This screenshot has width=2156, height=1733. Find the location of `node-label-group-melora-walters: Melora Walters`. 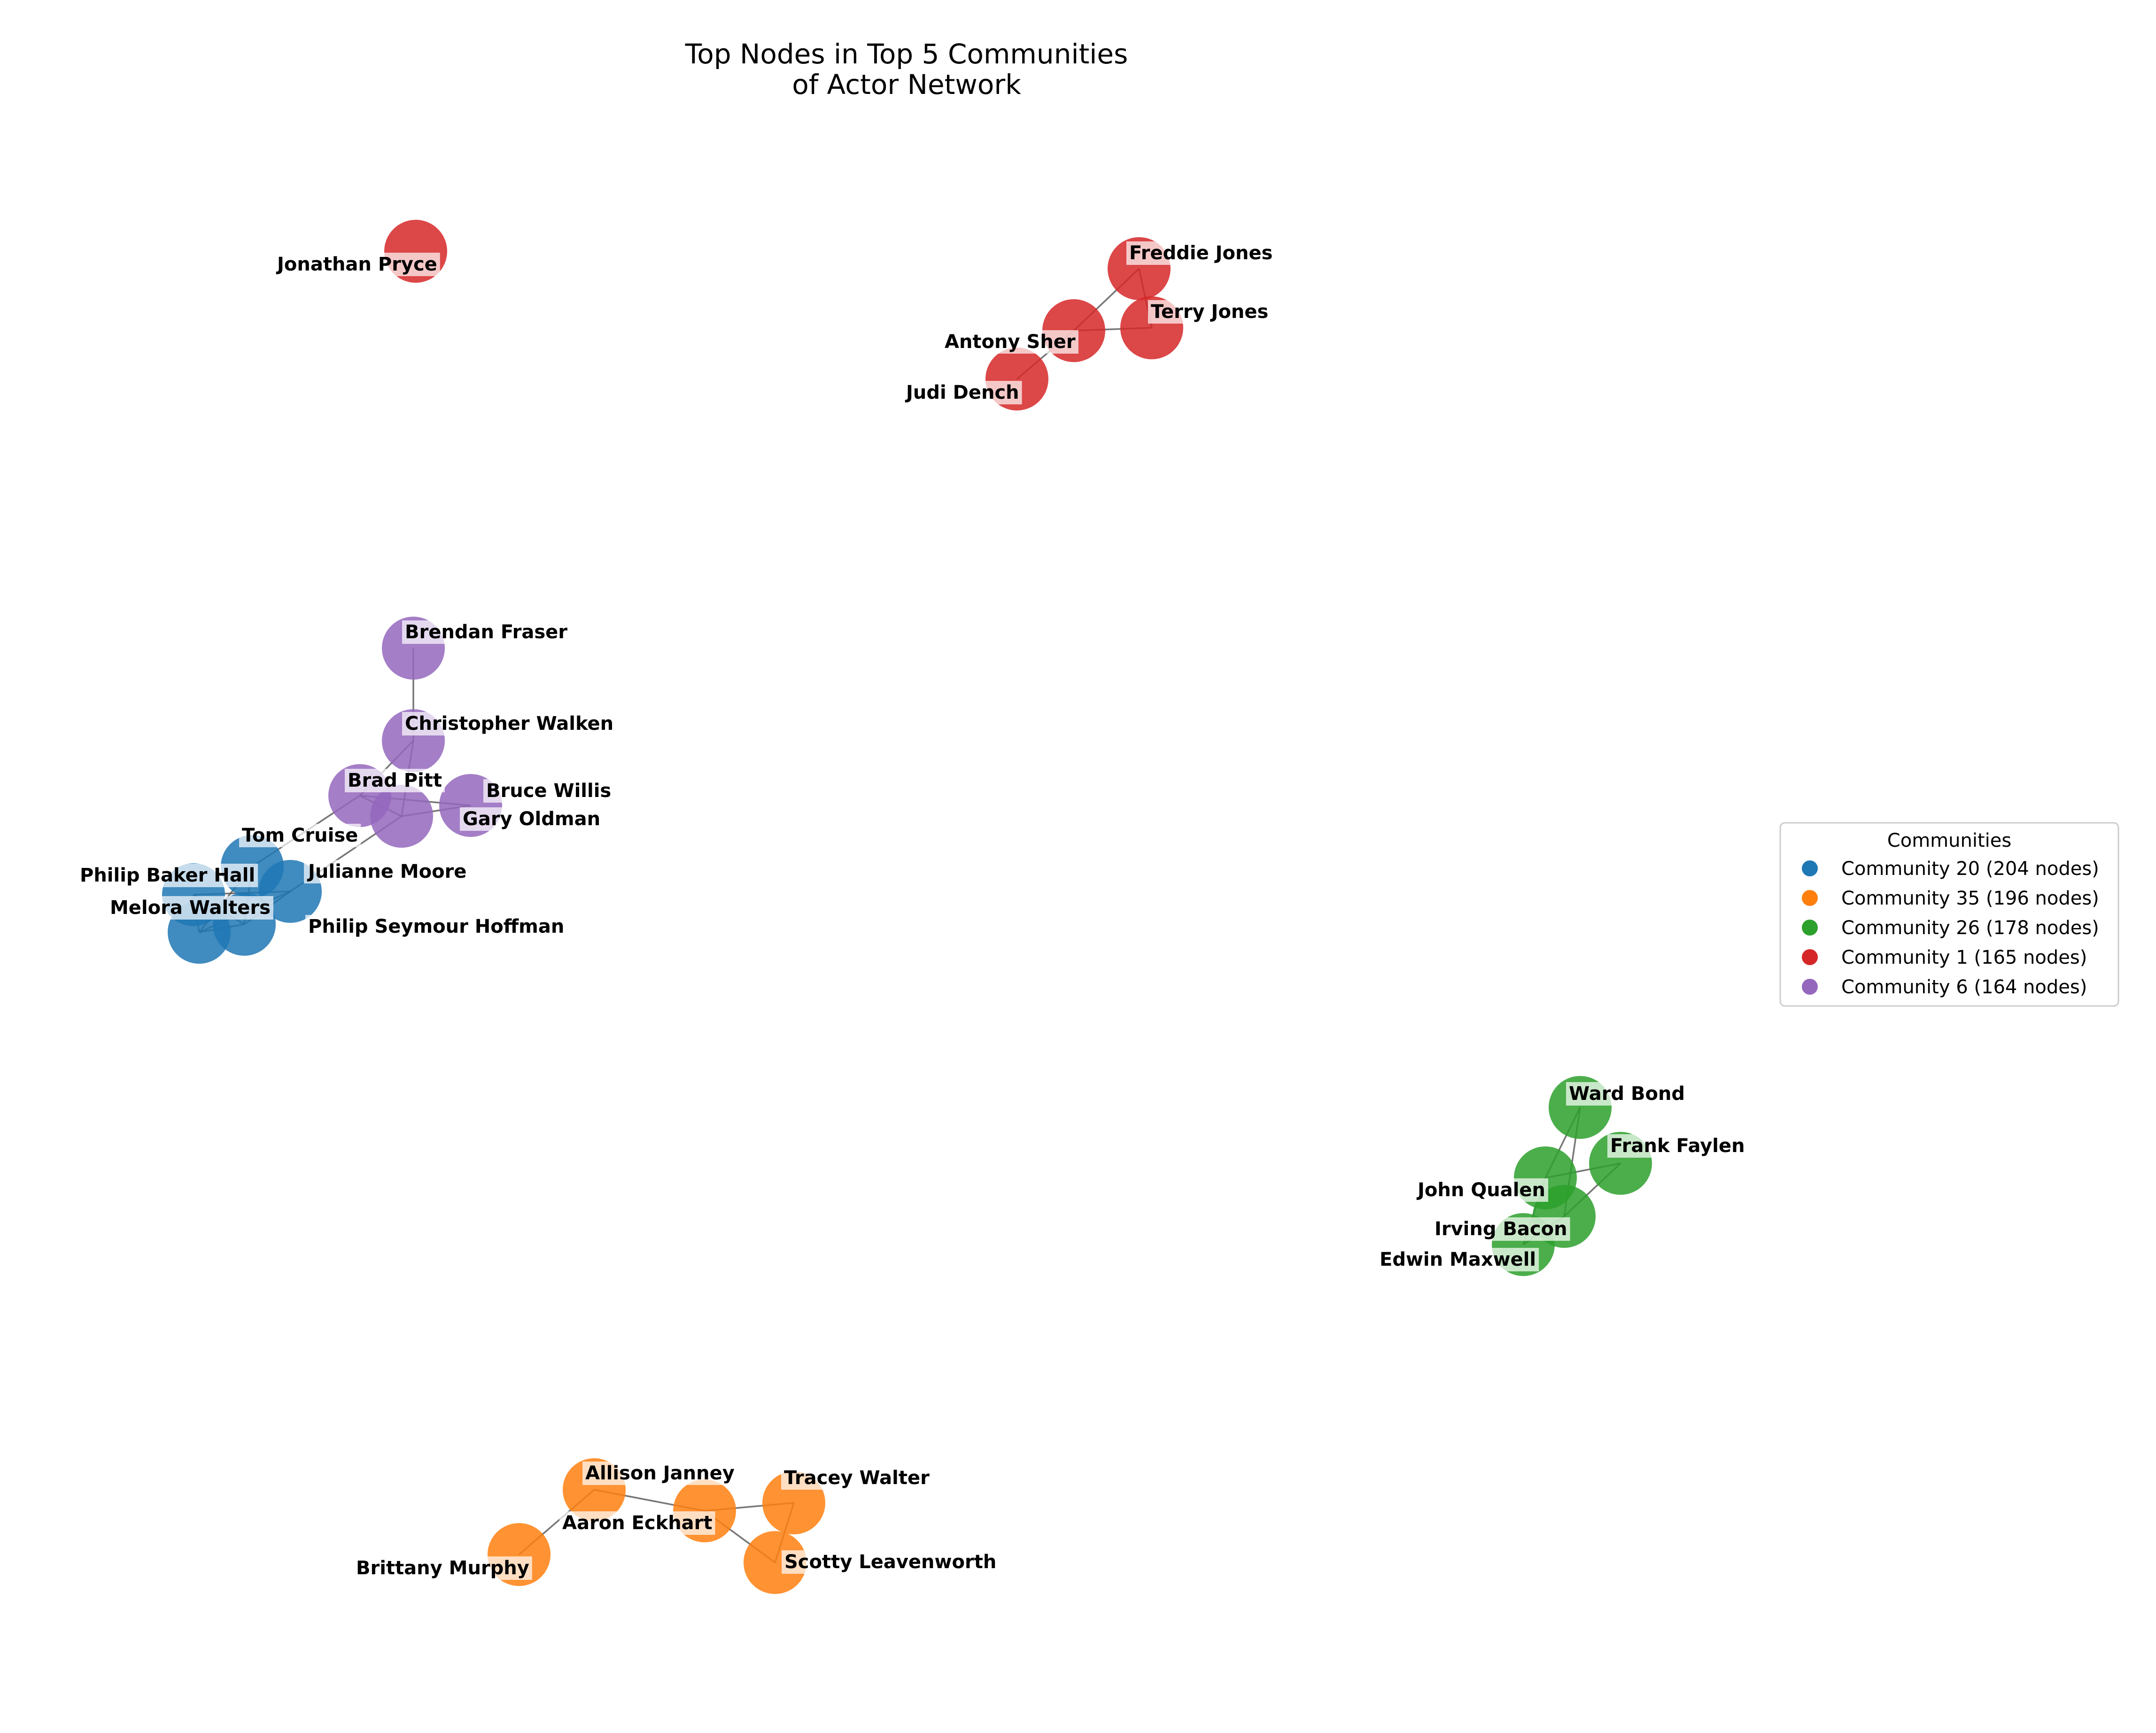

node-label-group-melora-walters: Melora Walters is located at coordinates (190, 908).